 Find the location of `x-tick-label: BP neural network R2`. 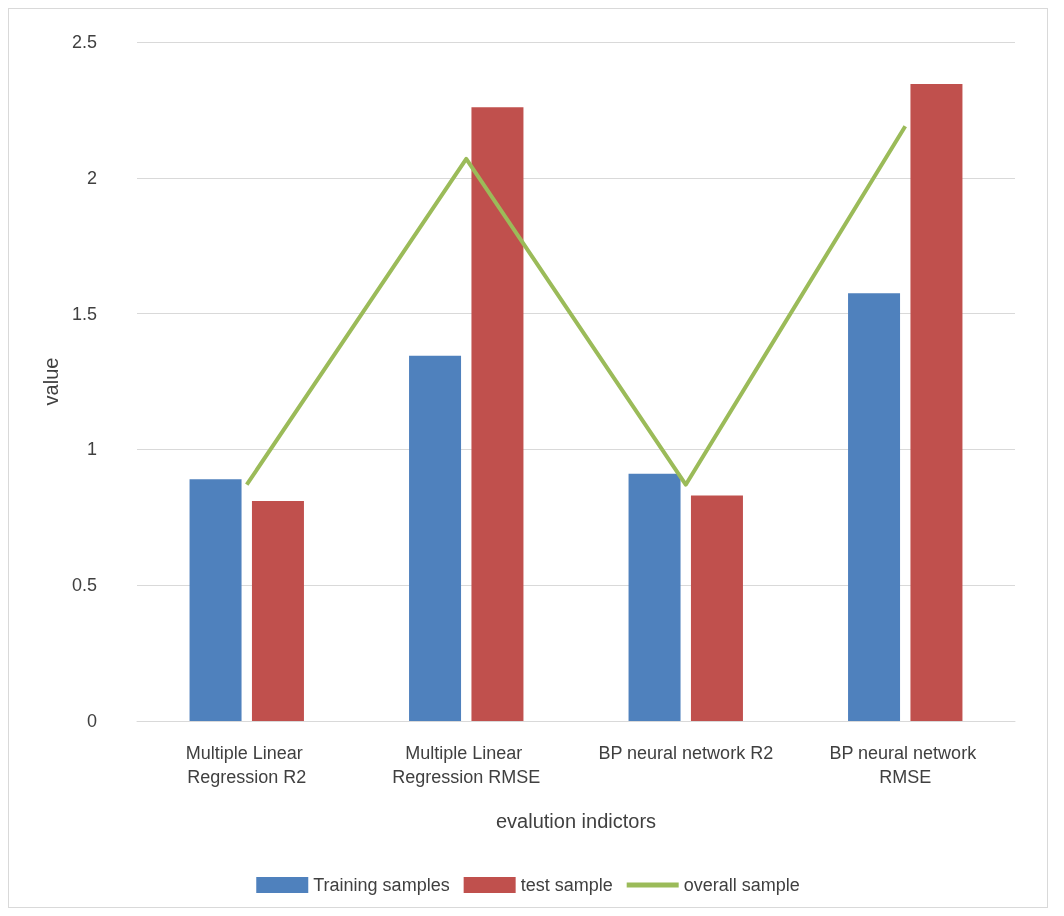

x-tick-label: BP neural network R2 is located at coordinates (686, 753).